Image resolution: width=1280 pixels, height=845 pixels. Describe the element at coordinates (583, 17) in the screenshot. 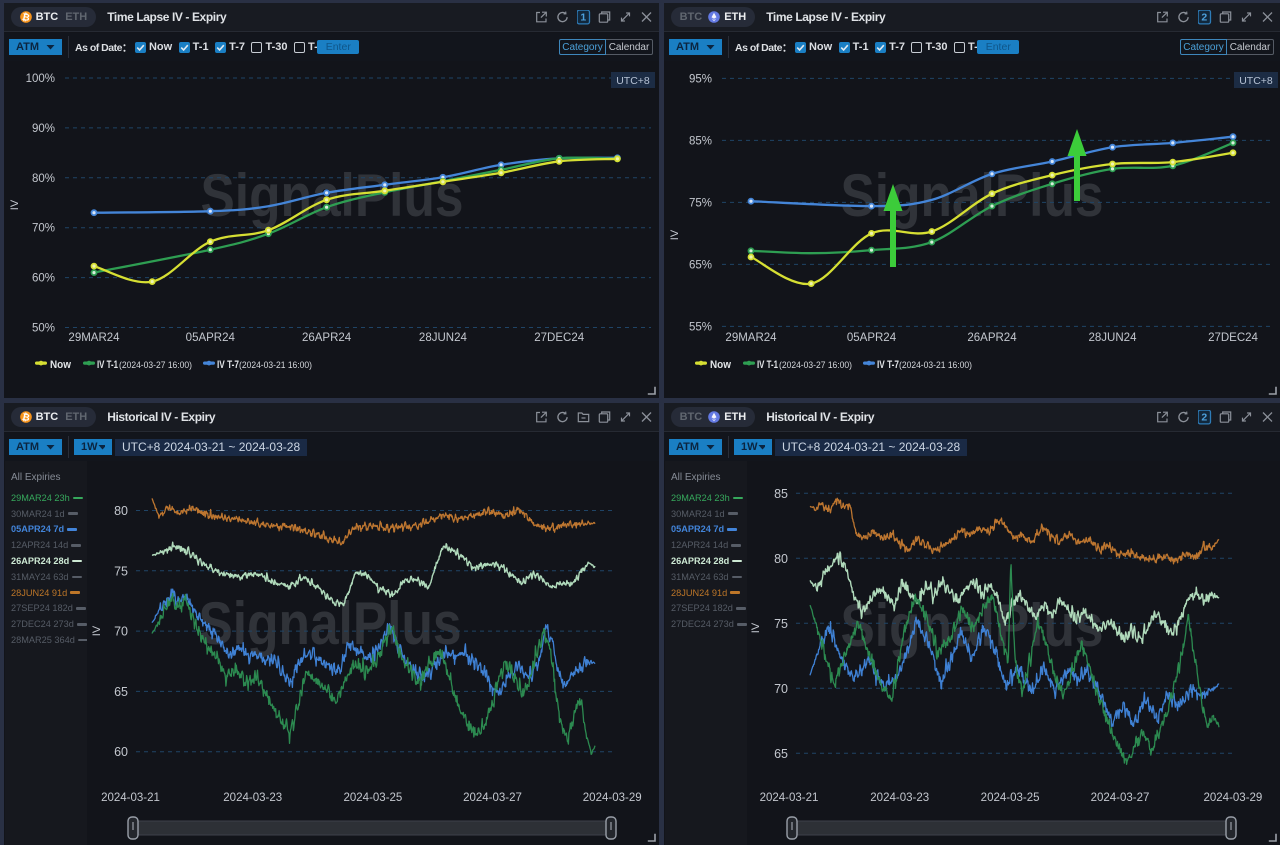

I see `svg-text: 1` at that location.